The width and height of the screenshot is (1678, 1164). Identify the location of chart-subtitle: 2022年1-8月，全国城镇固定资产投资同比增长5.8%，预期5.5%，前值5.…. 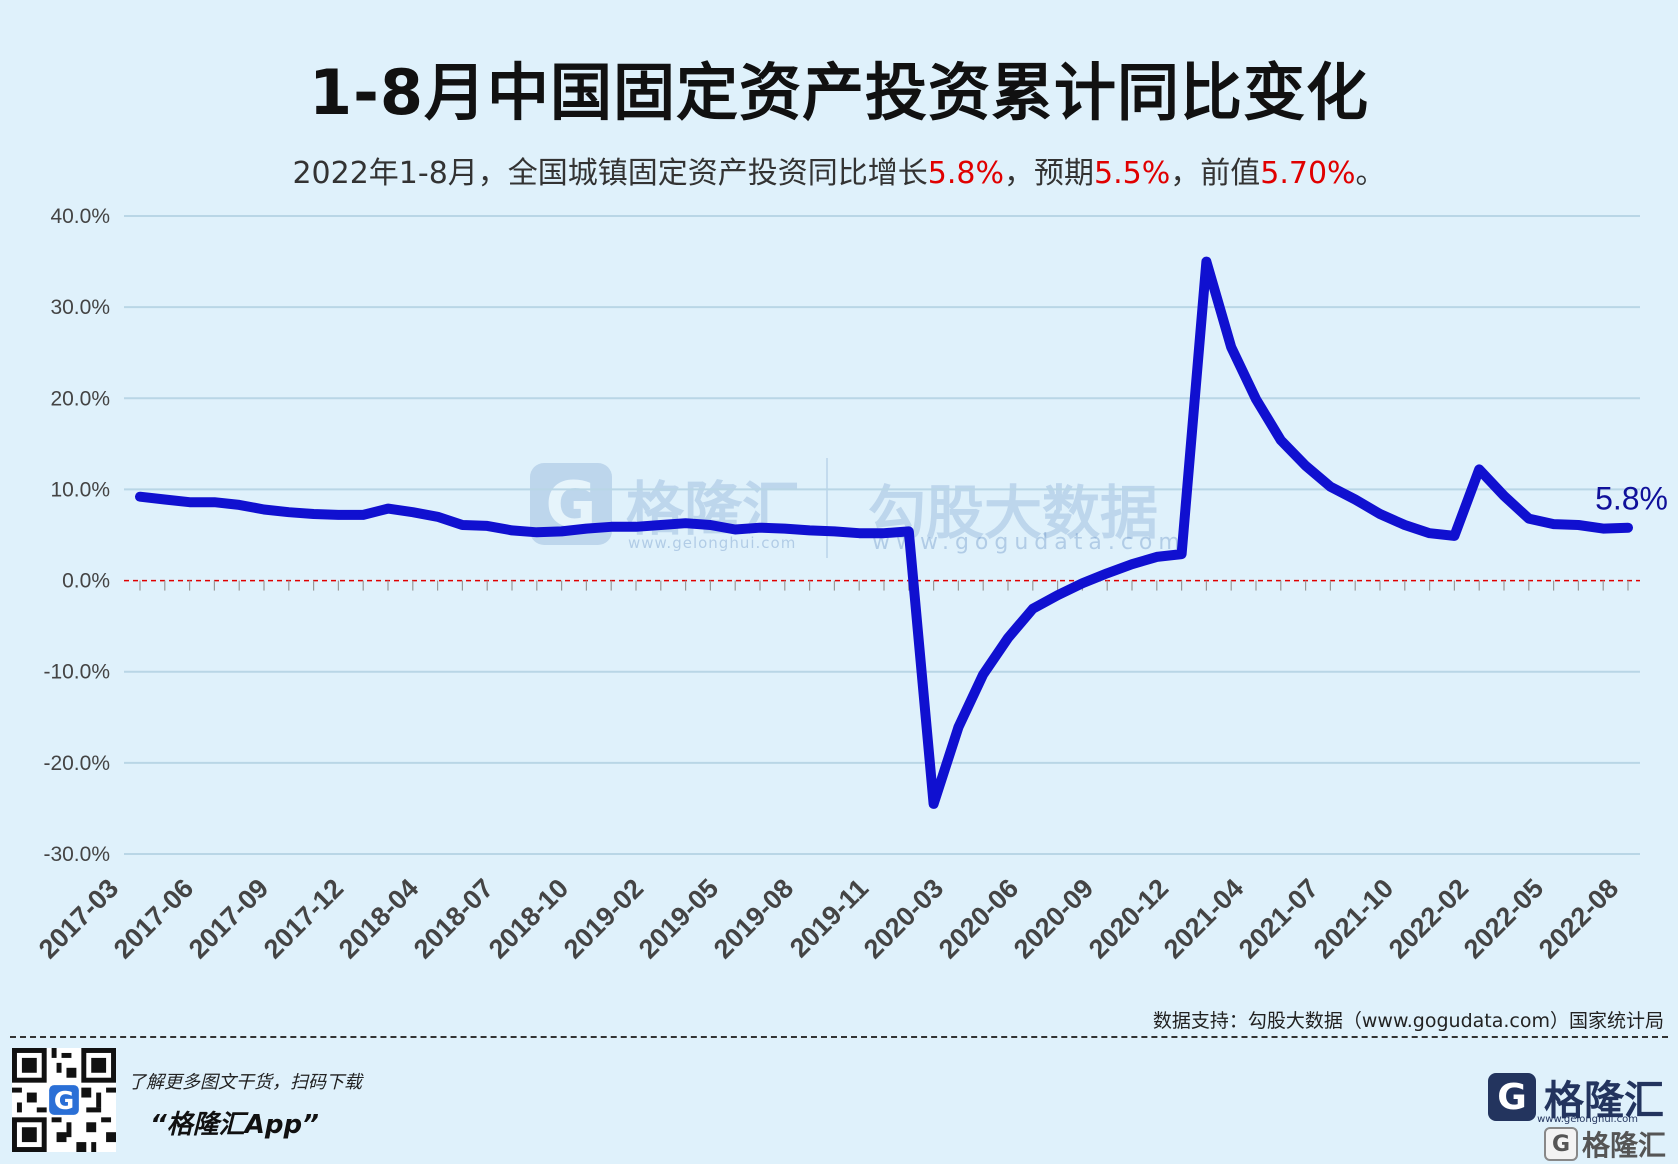
(839, 170).